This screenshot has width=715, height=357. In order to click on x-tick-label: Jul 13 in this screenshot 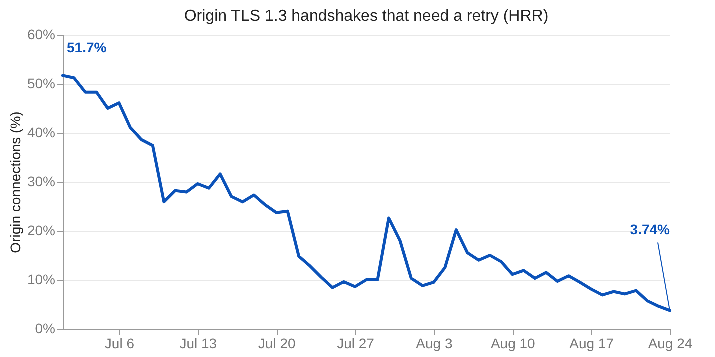, I will do `click(199, 344)`.